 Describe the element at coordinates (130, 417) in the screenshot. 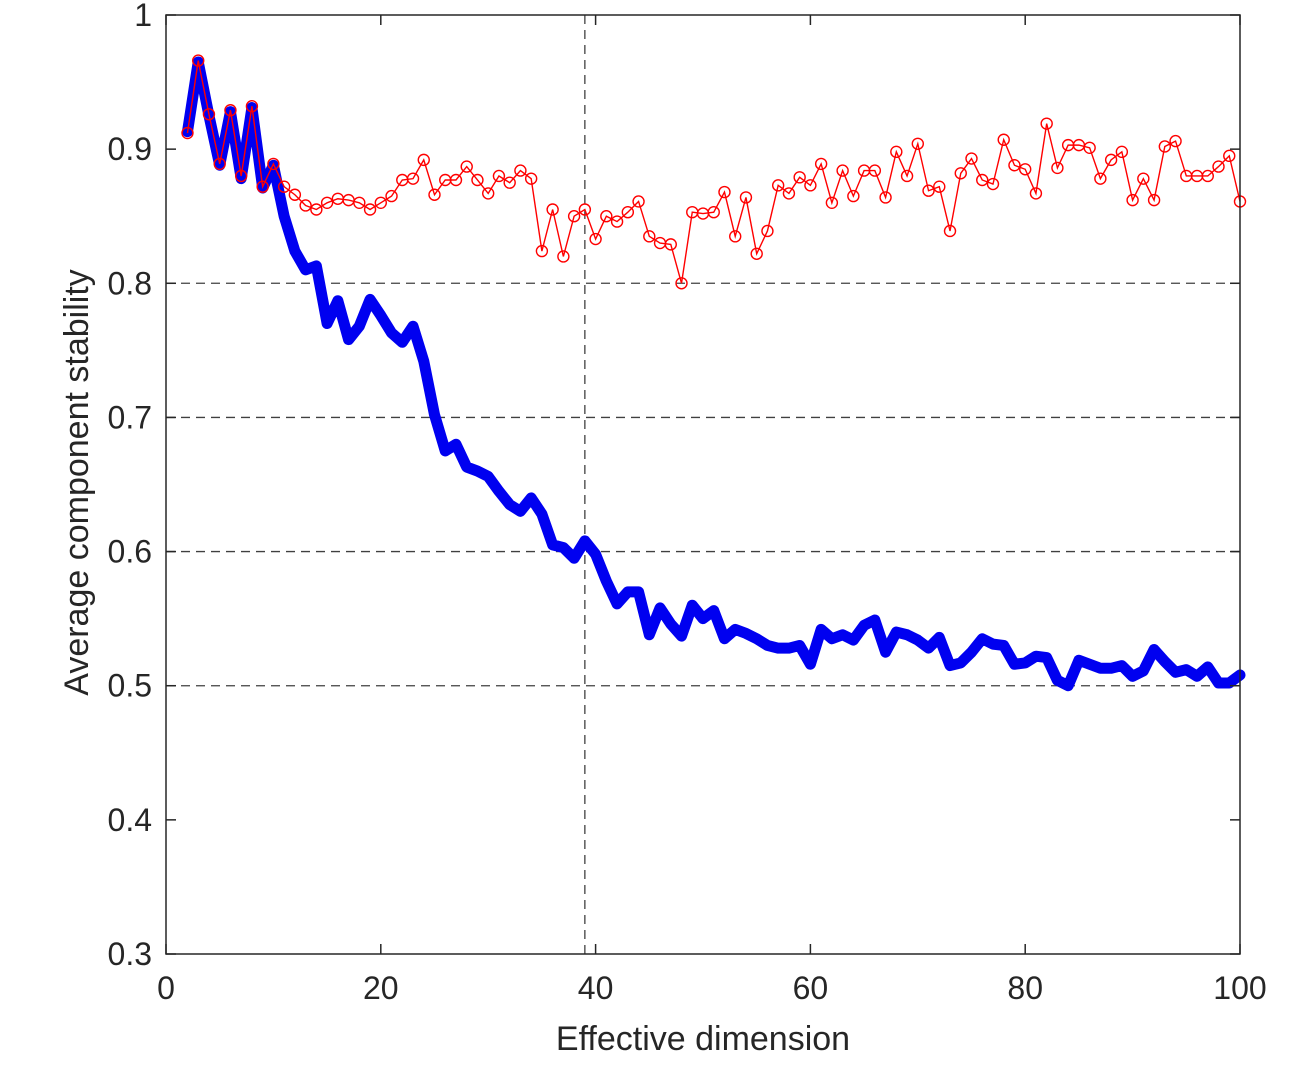

I see `y-tick-label: 0.7` at that location.